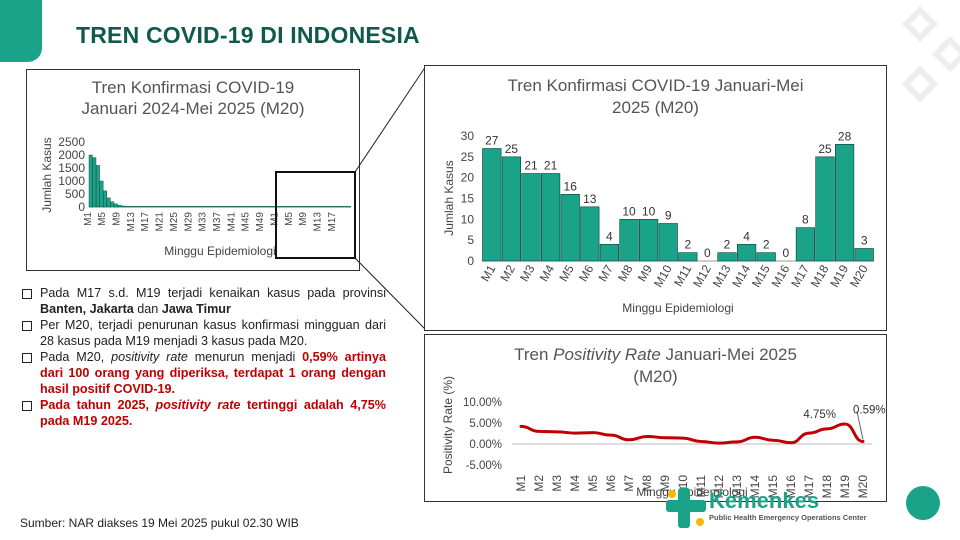 Image resolution: width=960 pixels, height=540 pixels. Describe the element at coordinates (75, 194) in the screenshot. I see `overview-y-tick-label: 500` at that location.